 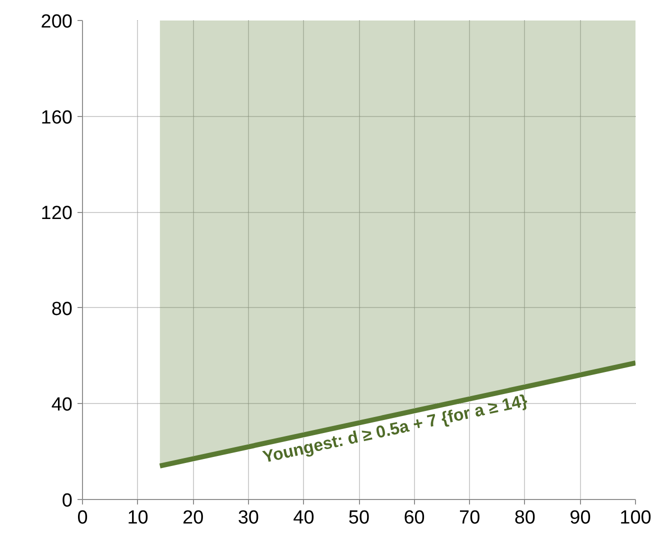 What do you see at coordinates (56, 213) in the screenshot?
I see `y-tick-label: 120` at bounding box center [56, 213].